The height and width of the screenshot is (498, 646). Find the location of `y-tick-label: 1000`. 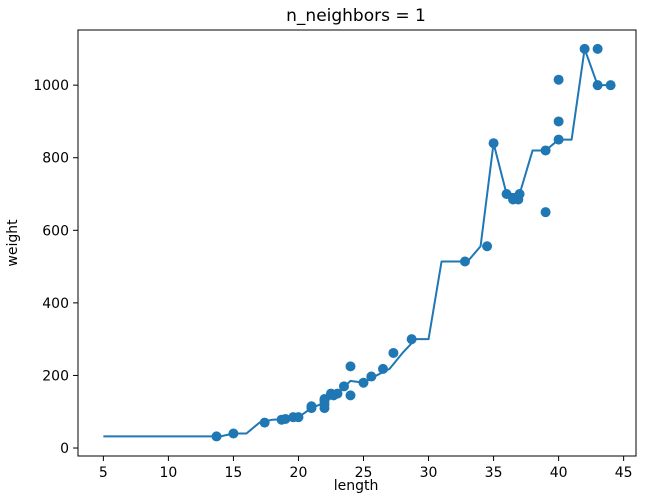

y-tick-label: 1000 is located at coordinates (51, 86).